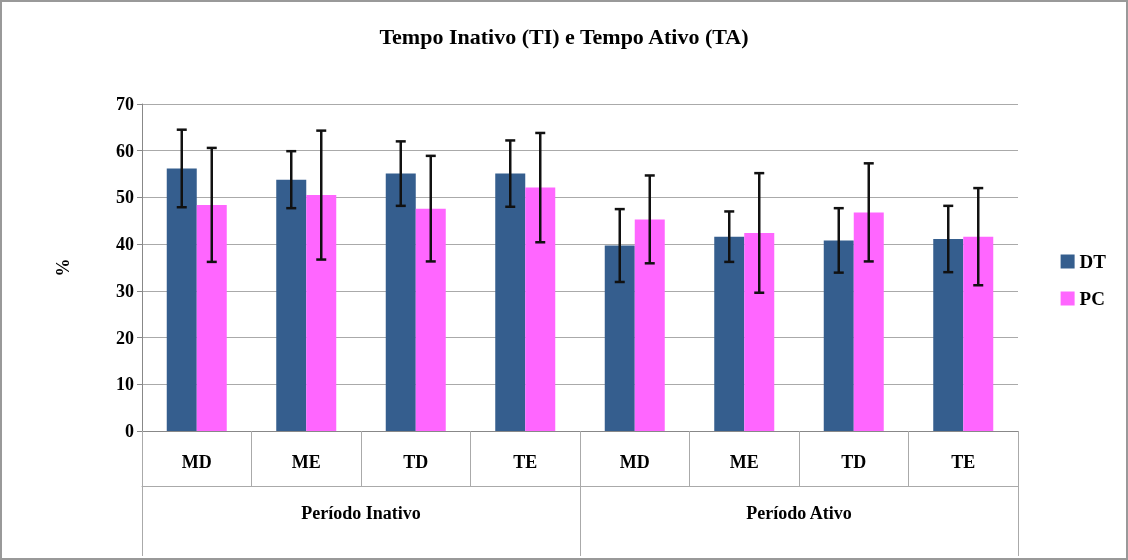 This screenshot has height=560, width=1128. What do you see at coordinates (63, 267) in the screenshot?
I see `y-axis-title: %` at bounding box center [63, 267].